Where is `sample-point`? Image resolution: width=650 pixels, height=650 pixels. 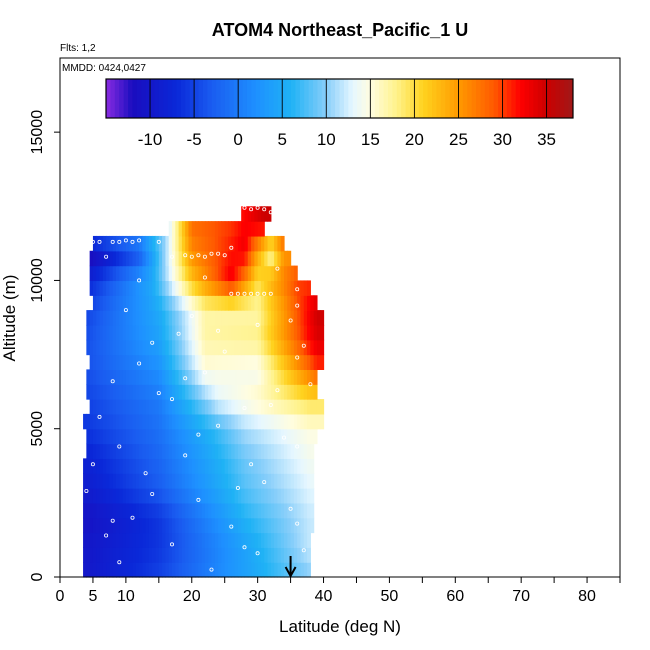
sample-point is located at coordinates (218, 425).